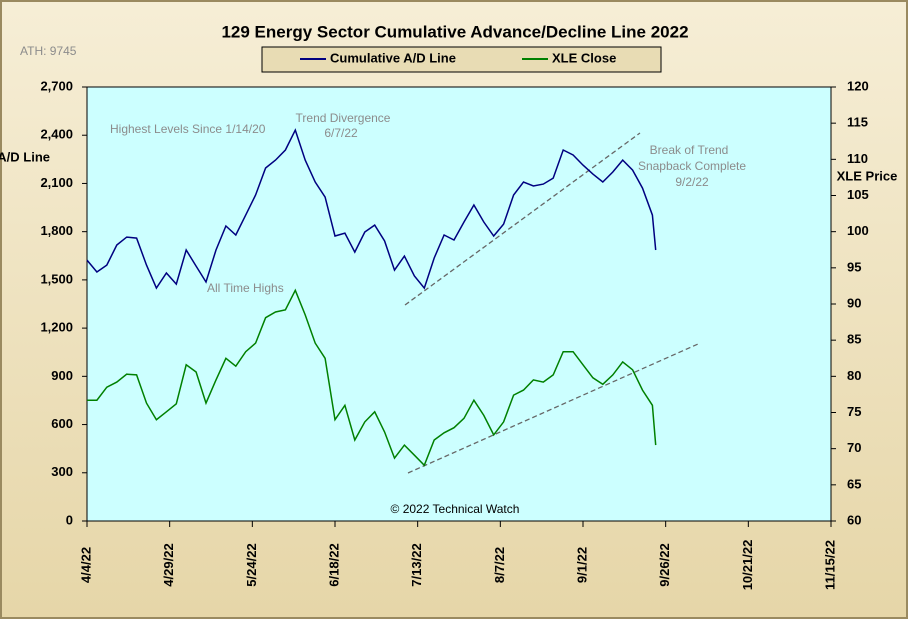  What do you see at coordinates (858, 194) in the screenshot?
I see `y2-tick-label: 105` at bounding box center [858, 194].